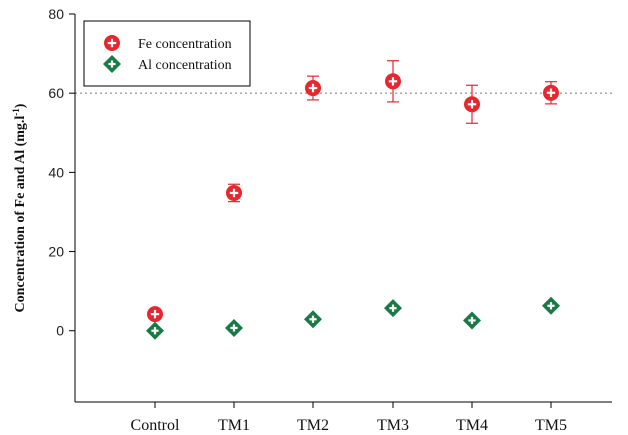 The height and width of the screenshot is (435, 628). Describe the element at coordinates (56, 252) in the screenshot. I see `y-tick-label-20: 20` at that location.